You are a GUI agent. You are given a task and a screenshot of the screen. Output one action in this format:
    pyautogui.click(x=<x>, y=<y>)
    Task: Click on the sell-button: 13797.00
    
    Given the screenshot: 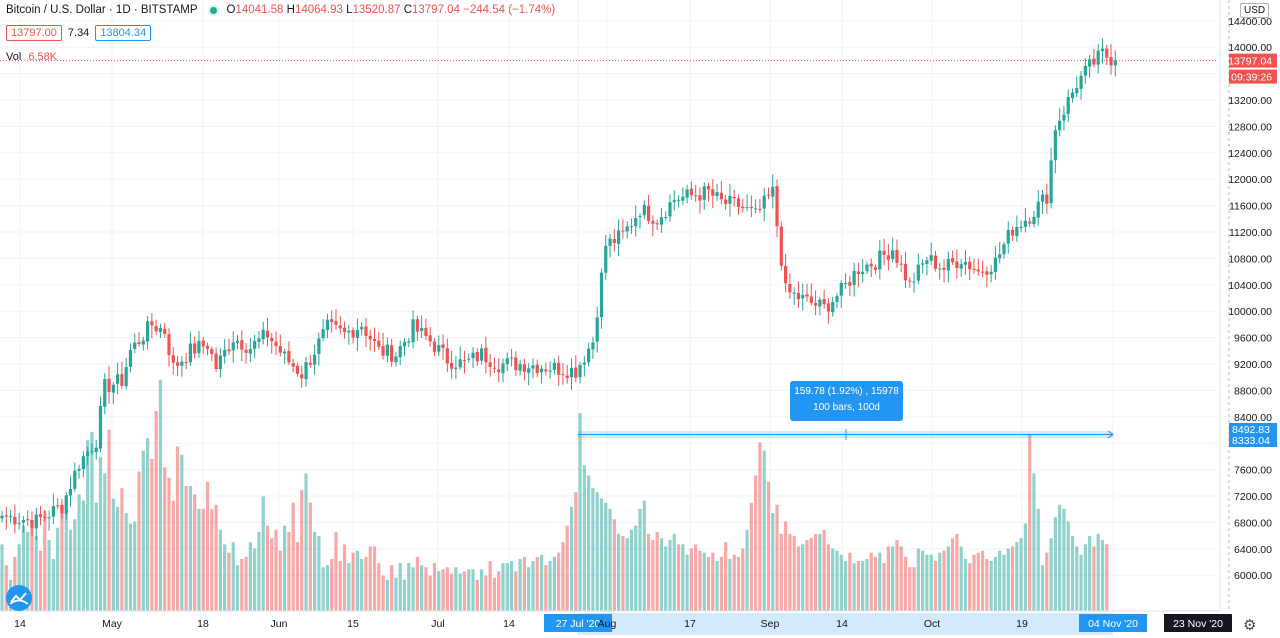 What is the action you would take?
    pyautogui.click(x=34, y=33)
    